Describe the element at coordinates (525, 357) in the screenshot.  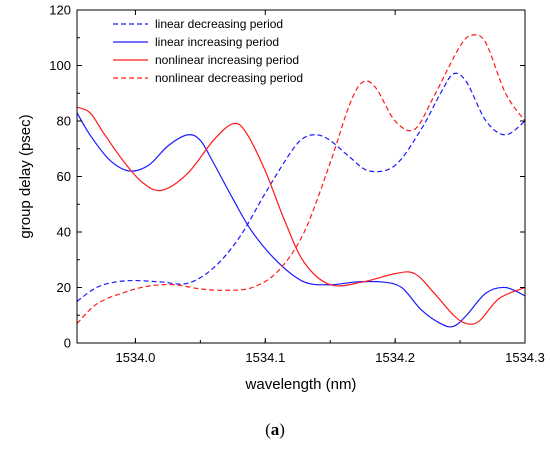
I see `x-tick-label: 1534.3` at that location.